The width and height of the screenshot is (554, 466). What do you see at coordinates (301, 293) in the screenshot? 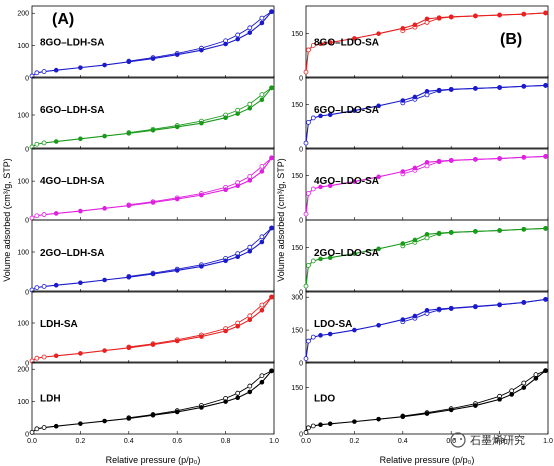
I see `y-tick-label: 0` at bounding box center [301, 293].